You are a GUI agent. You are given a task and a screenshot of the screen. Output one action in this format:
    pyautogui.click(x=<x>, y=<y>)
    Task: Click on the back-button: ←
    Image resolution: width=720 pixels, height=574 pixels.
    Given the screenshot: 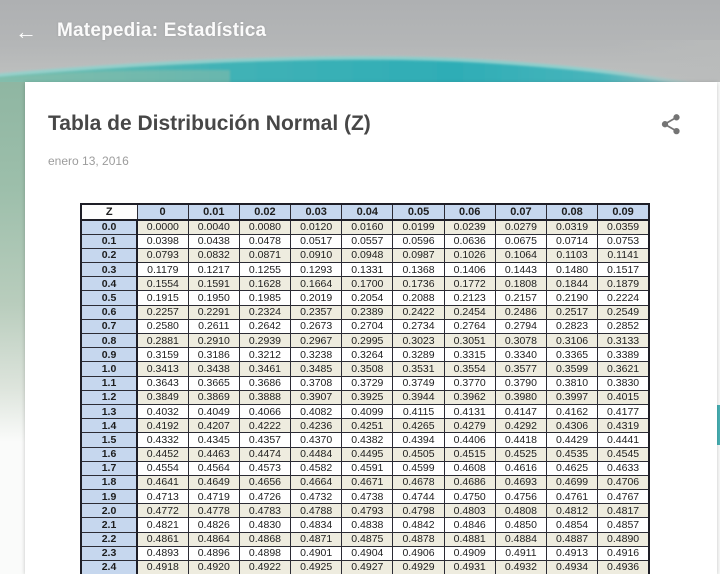 What is the action you would take?
    pyautogui.click(x=26, y=31)
    